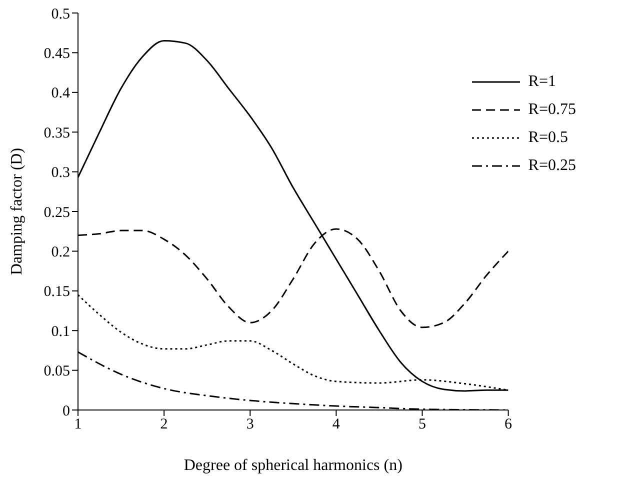 The image size is (634, 493). I want to click on y-tick-label: 0.45, so click(57, 54).